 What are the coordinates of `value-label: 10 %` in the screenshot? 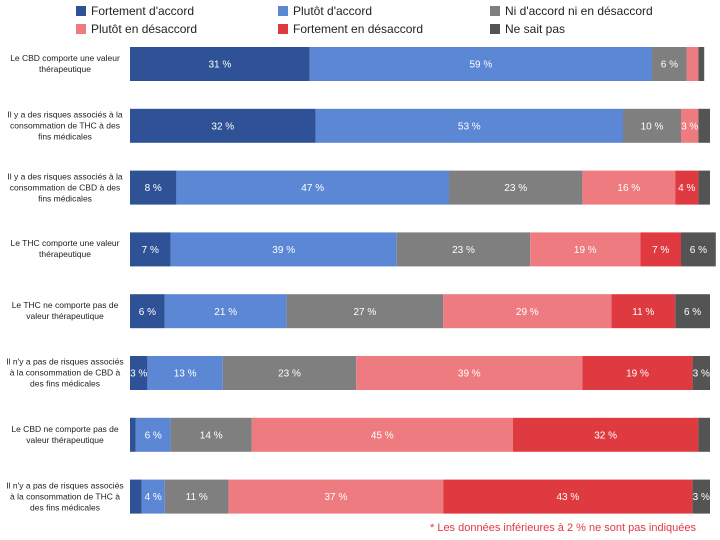 It's located at (652, 126).